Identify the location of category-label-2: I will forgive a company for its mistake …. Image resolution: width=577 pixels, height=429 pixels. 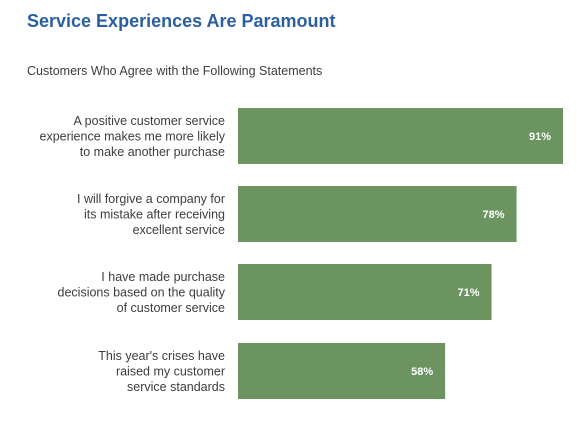
(151, 214).